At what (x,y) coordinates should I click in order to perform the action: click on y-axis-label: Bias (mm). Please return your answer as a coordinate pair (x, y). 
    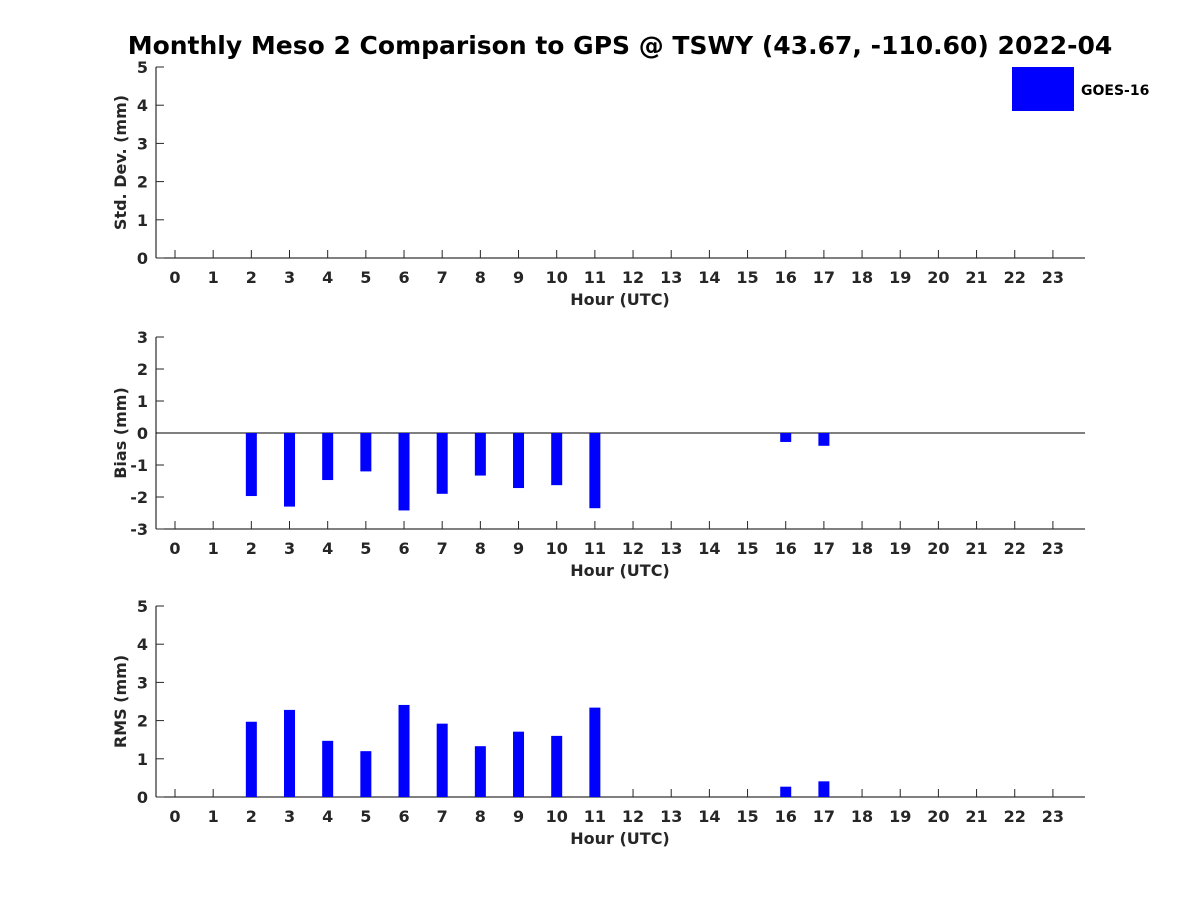
    Looking at the image, I should click on (120, 433).